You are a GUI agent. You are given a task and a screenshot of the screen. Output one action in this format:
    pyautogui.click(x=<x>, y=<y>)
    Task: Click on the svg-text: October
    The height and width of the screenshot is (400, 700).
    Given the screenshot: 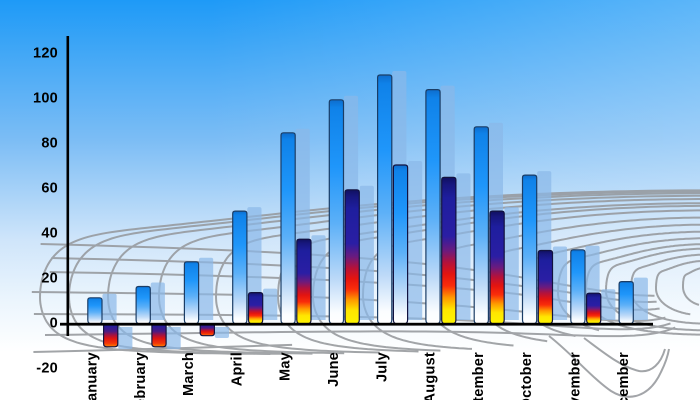 What is the action you would take?
    pyautogui.click(x=527, y=376)
    